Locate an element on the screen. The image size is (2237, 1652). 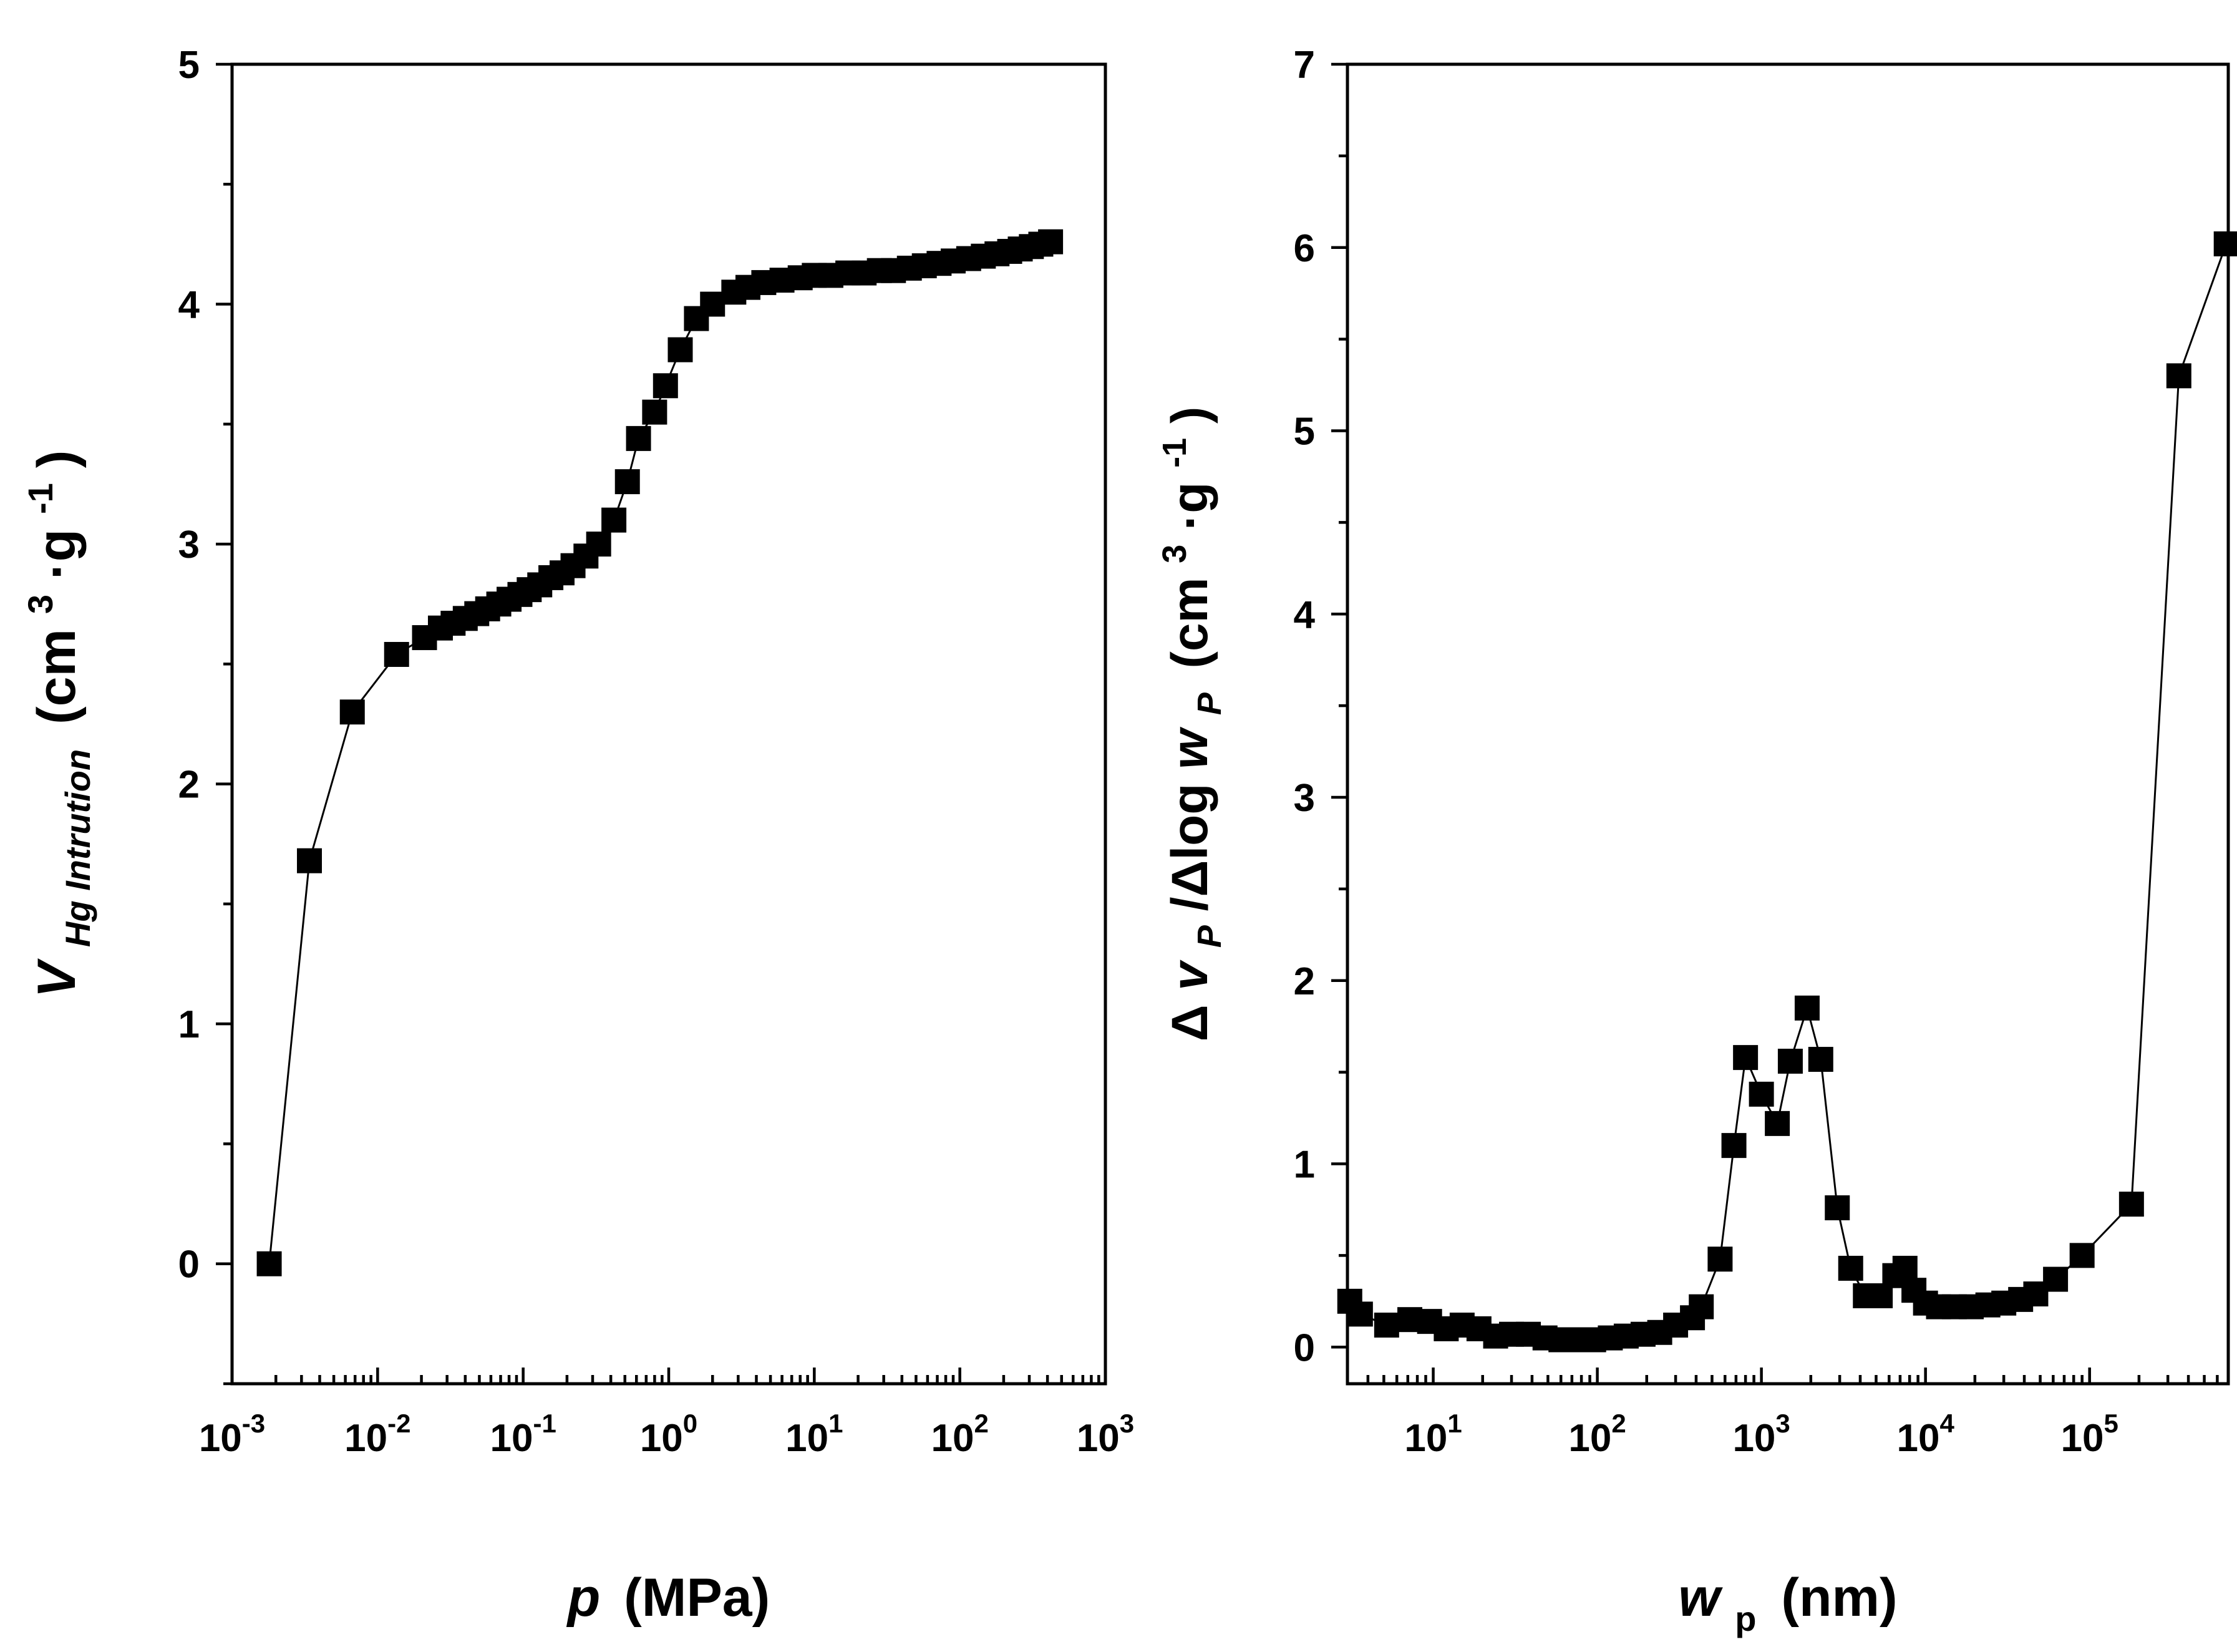
left-y-tick-label: 3 is located at coordinates (189, 544).